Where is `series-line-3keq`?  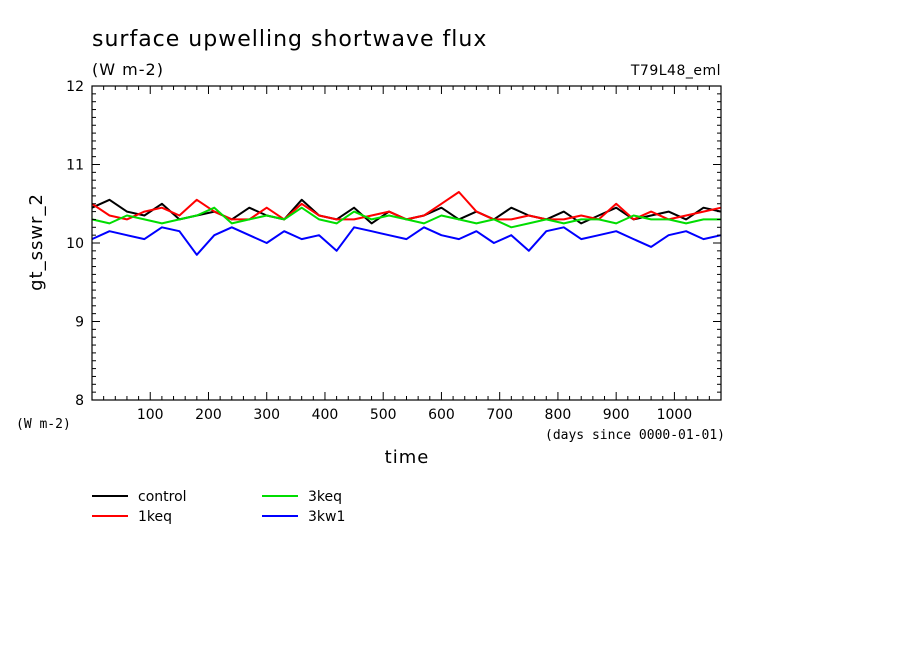 series-line-3keq is located at coordinates (406, 217).